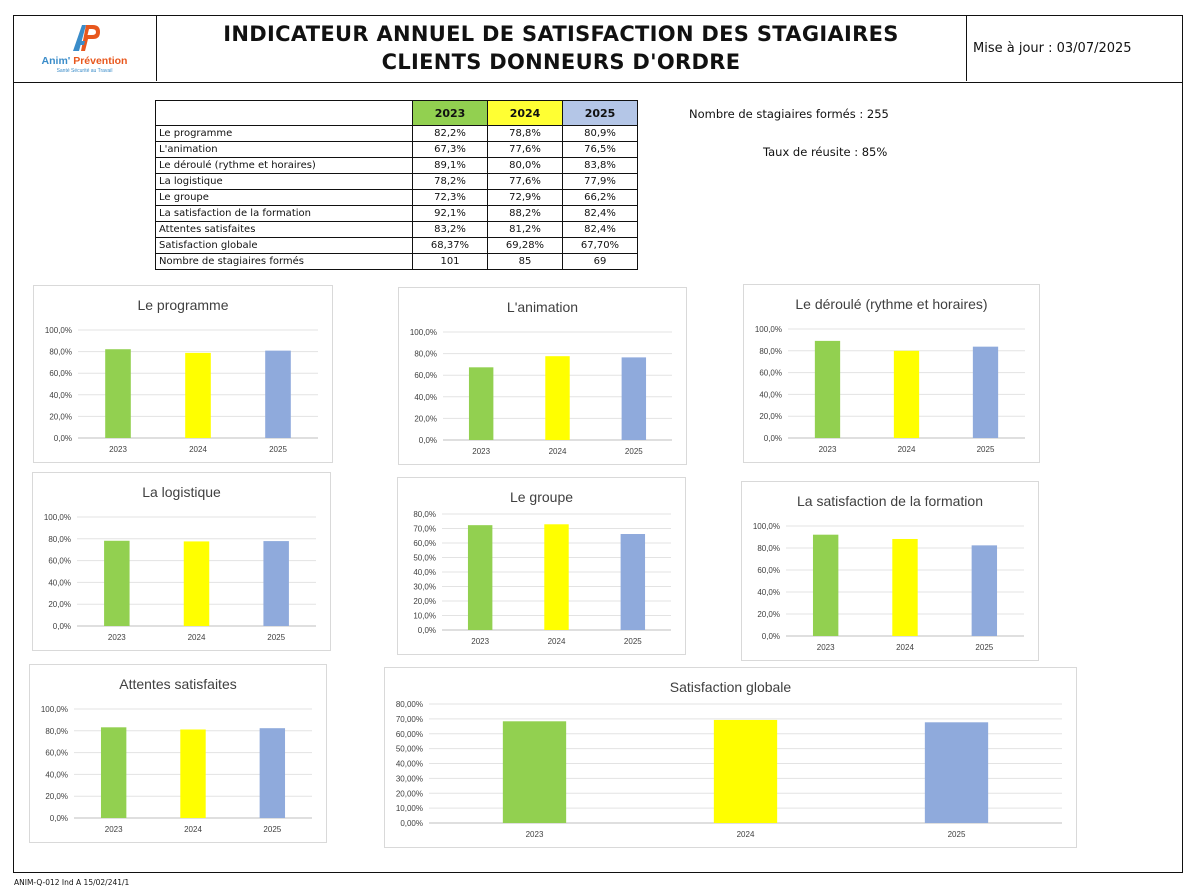  What do you see at coordinates (525, 165) in the screenshot?
I see `cell-value: 80,0%` at bounding box center [525, 165].